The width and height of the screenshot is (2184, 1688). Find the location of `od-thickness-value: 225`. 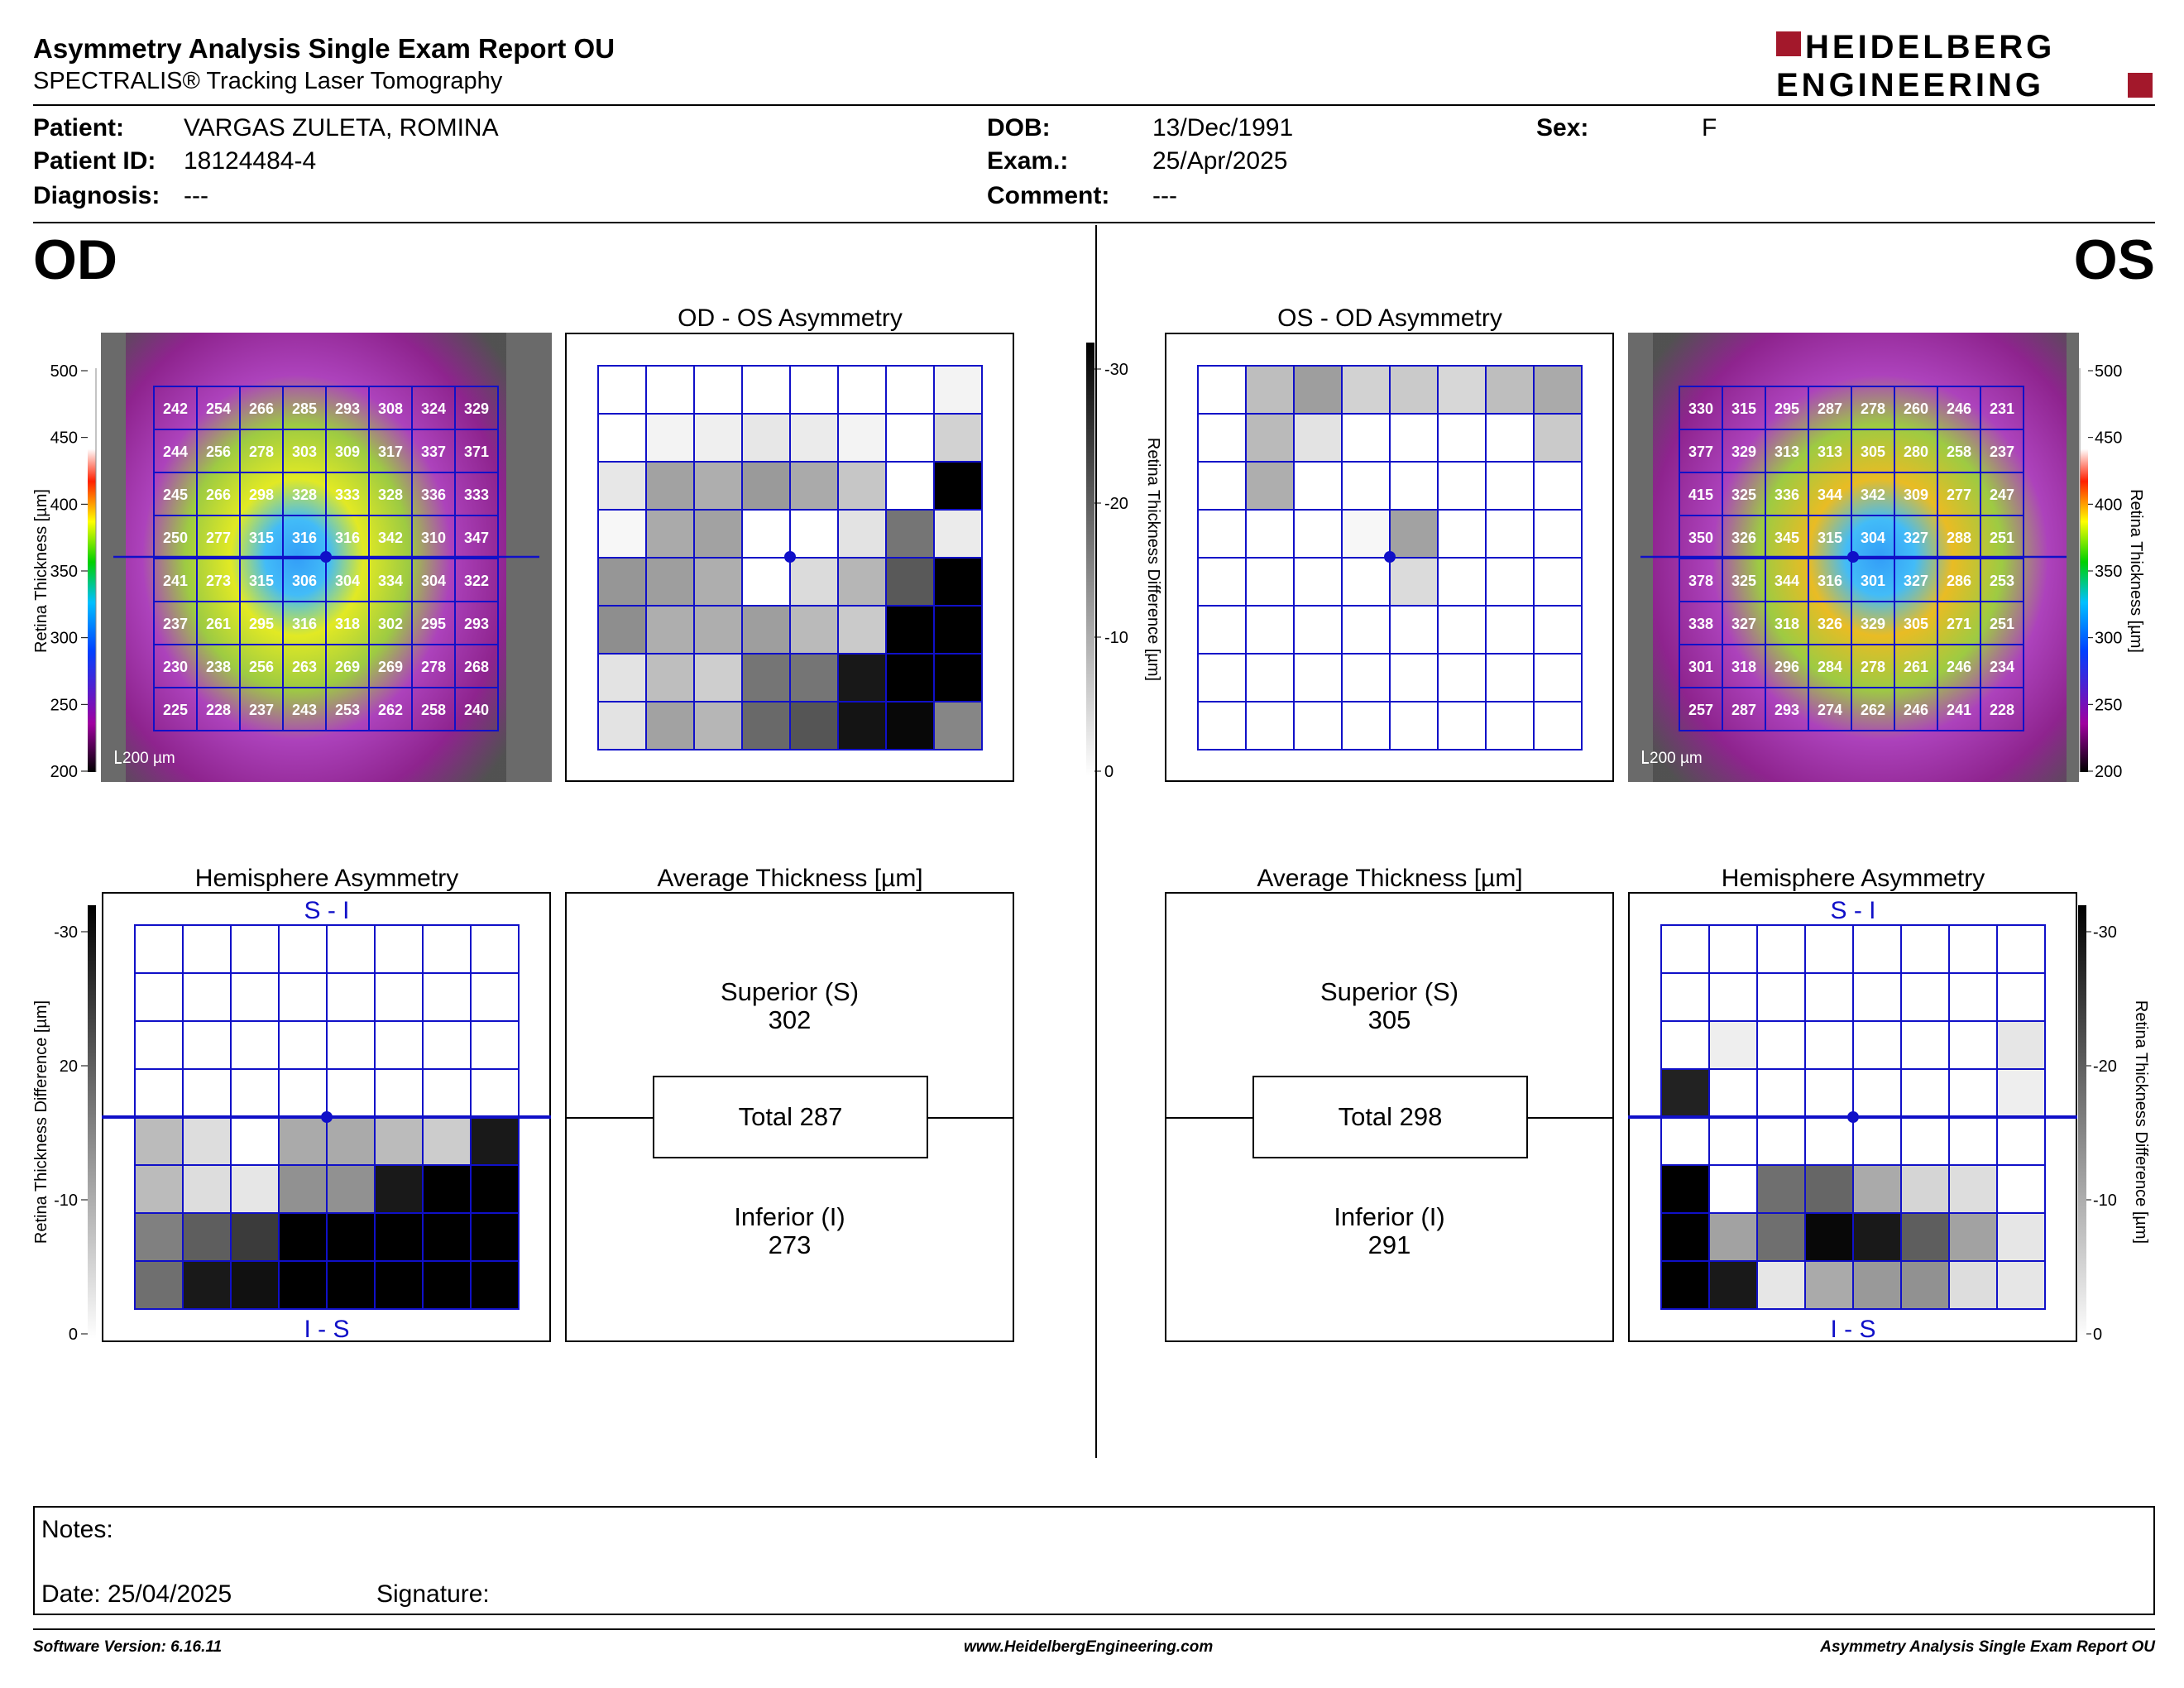

od-thickness-value: 225 is located at coordinates (175, 710).